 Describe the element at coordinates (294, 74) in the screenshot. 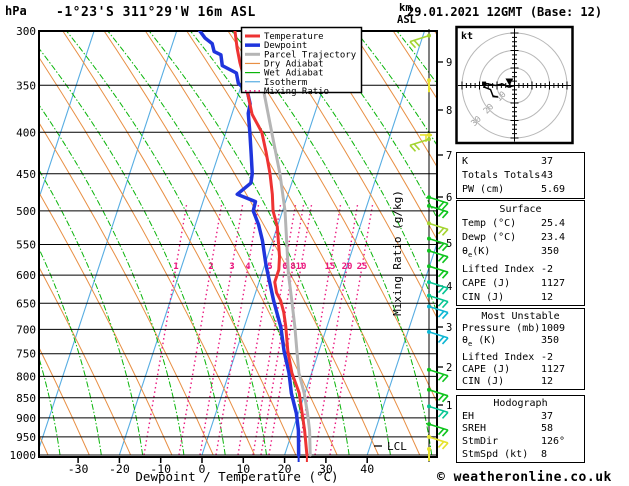

I see `legend-label: Wet Adiabat` at that location.